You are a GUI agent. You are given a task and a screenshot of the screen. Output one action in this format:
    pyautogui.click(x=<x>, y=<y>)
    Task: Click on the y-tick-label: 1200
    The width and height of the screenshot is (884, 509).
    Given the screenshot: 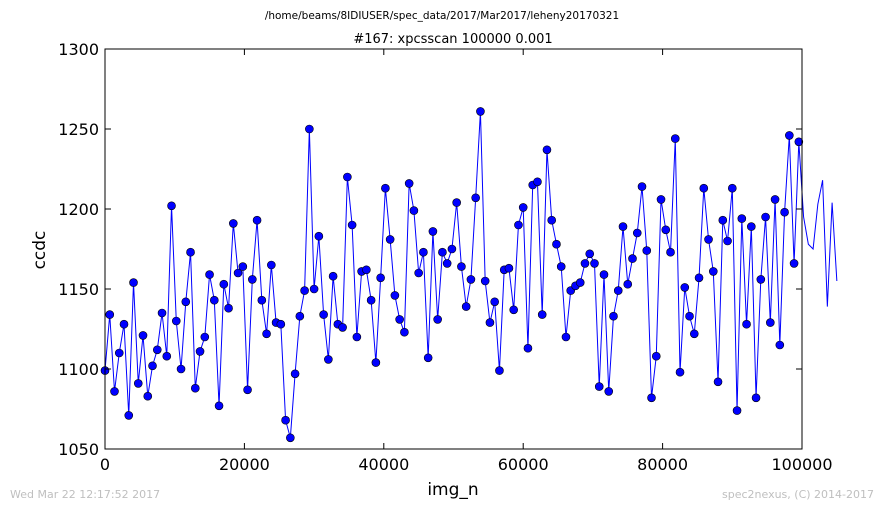 What is the action you would take?
    pyautogui.click(x=78, y=209)
    